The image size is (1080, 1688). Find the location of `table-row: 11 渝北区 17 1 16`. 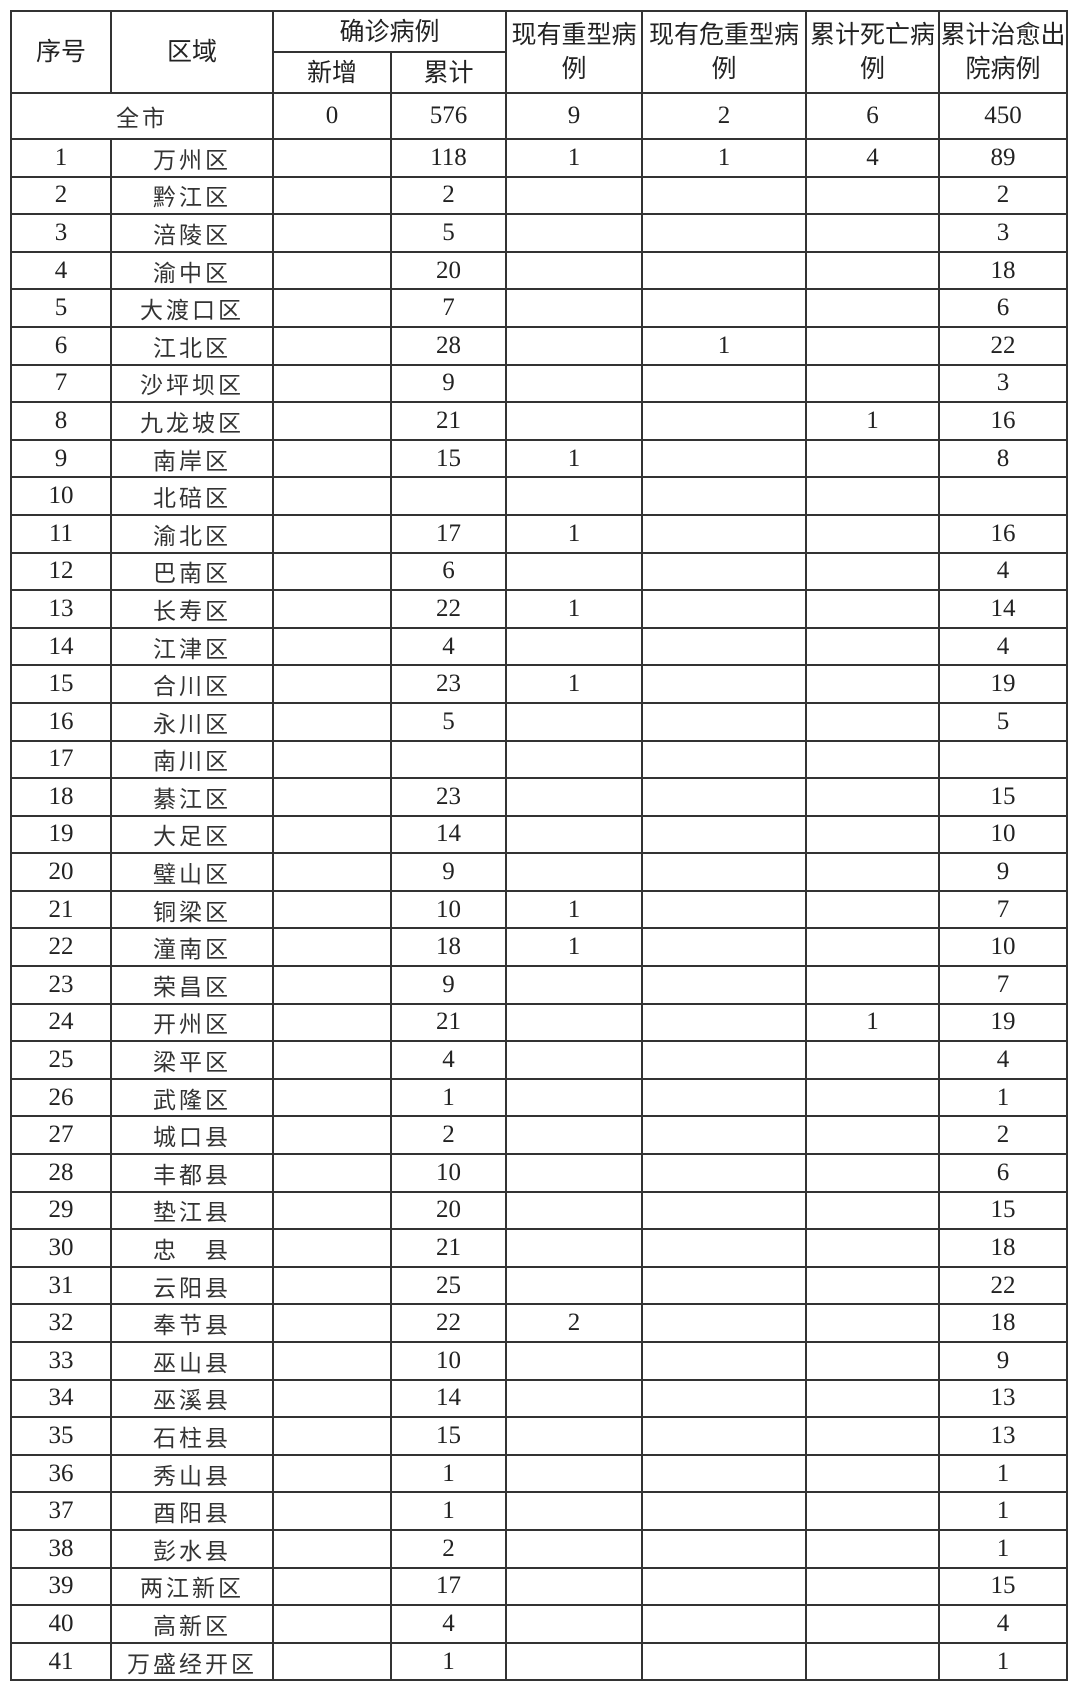

table-row: 11 渝北区 17 1 16 is located at coordinates (539, 533).